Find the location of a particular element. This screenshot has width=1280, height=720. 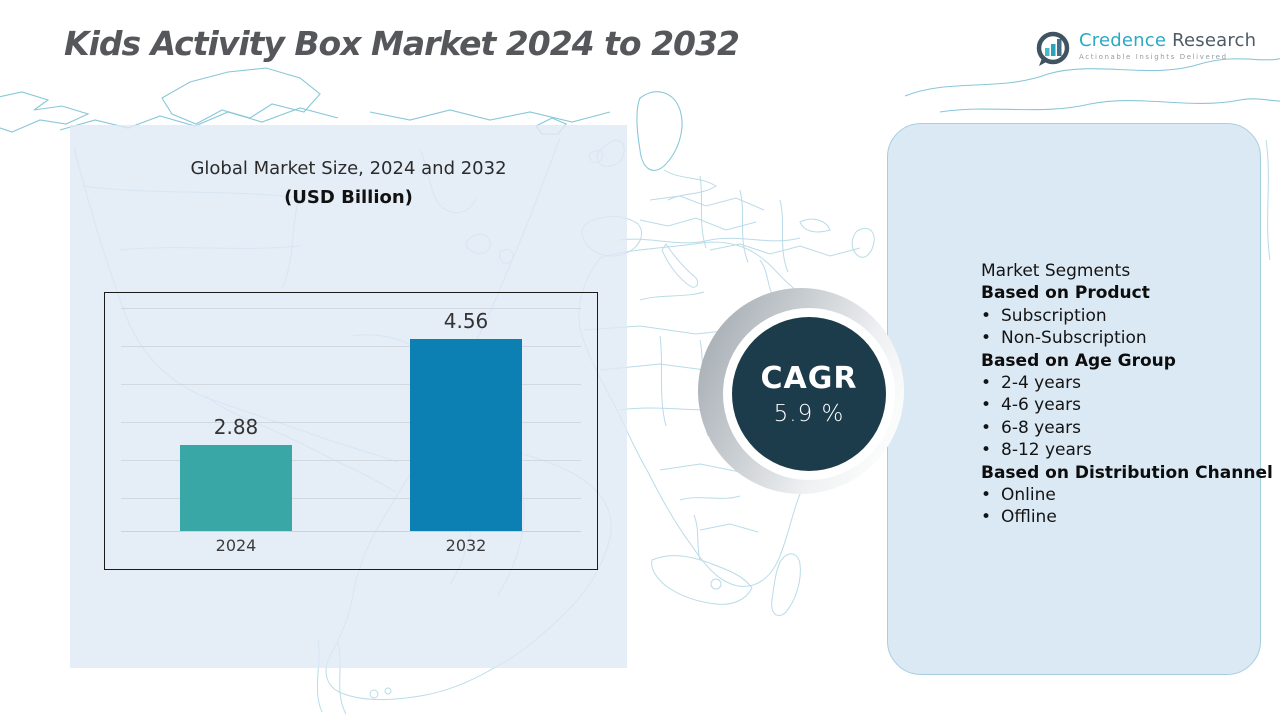

segment-item-label: Offline is located at coordinates (1029, 517).